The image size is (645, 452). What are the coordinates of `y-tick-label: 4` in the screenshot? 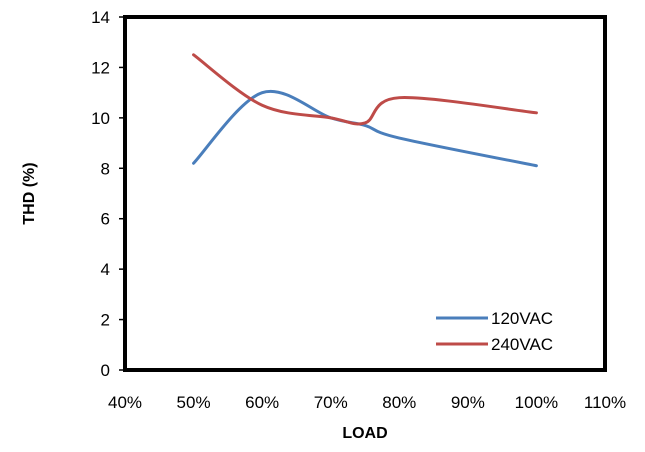 It's located at (105, 269).